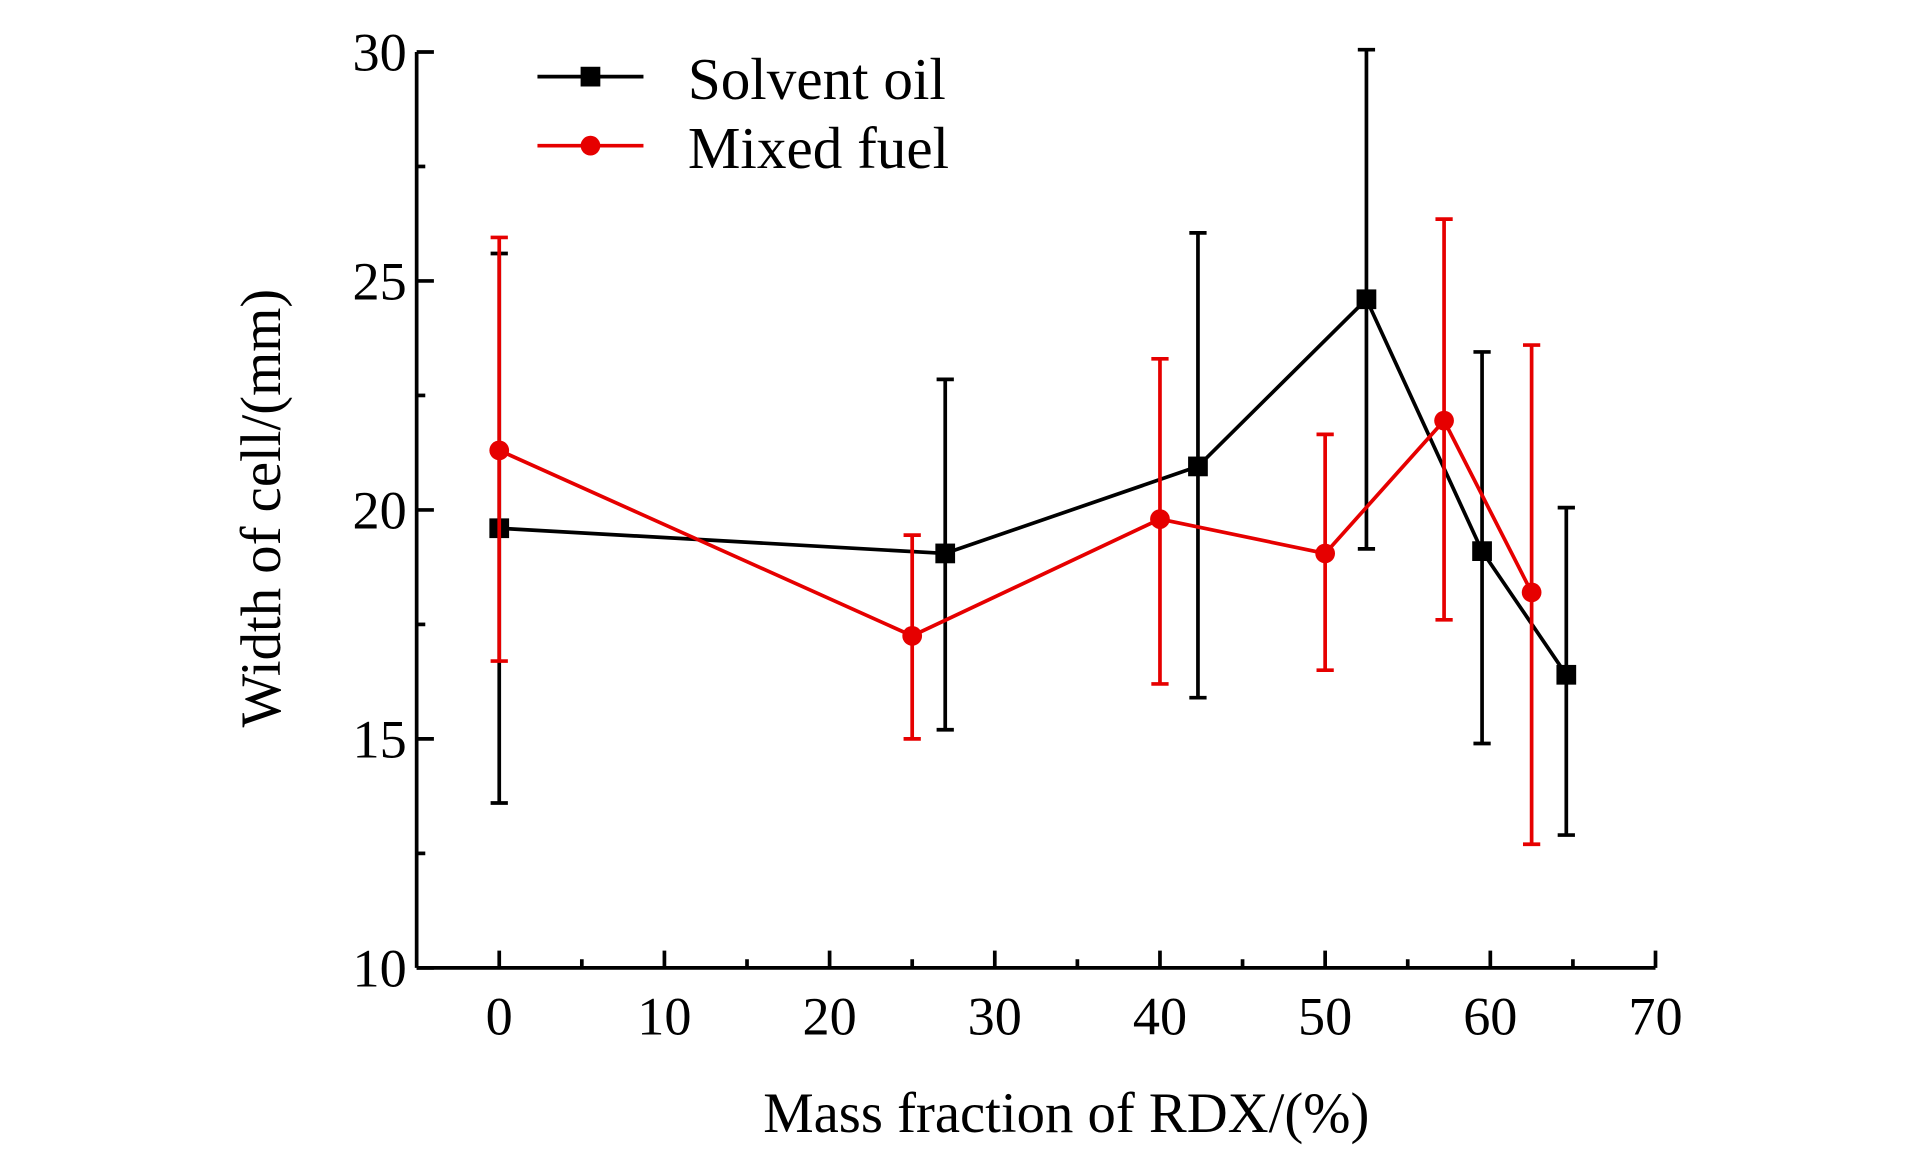 The image size is (1923, 1169). What do you see at coordinates (664, 1016) in the screenshot?
I see `x-tick-label: 10` at bounding box center [664, 1016].